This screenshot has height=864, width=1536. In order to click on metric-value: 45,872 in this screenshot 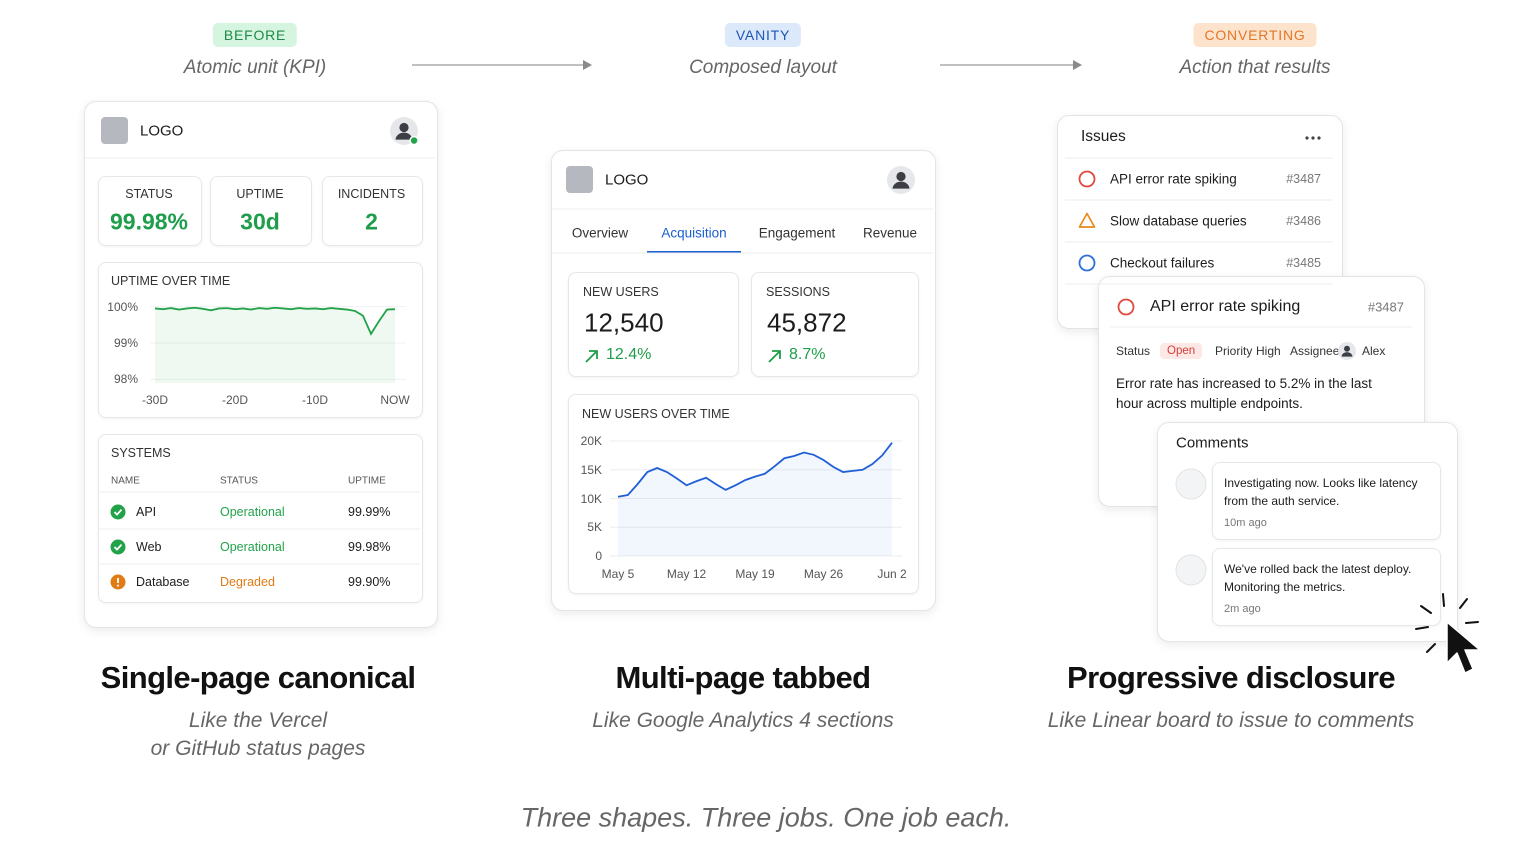, I will do `click(807, 322)`.